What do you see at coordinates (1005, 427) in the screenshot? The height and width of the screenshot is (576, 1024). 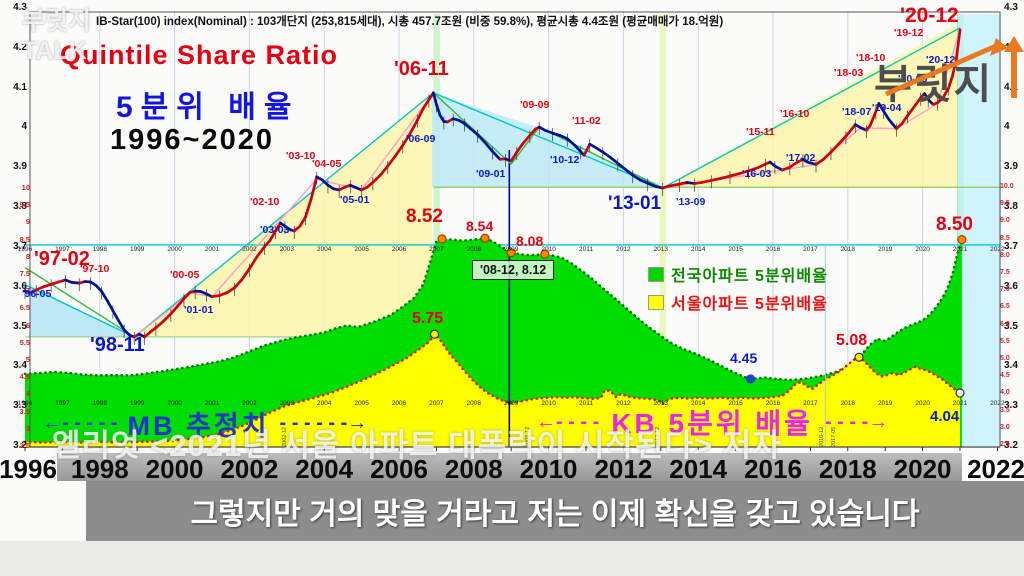 I see `axis-tick: 3.0` at bounding box center [1005, 427].